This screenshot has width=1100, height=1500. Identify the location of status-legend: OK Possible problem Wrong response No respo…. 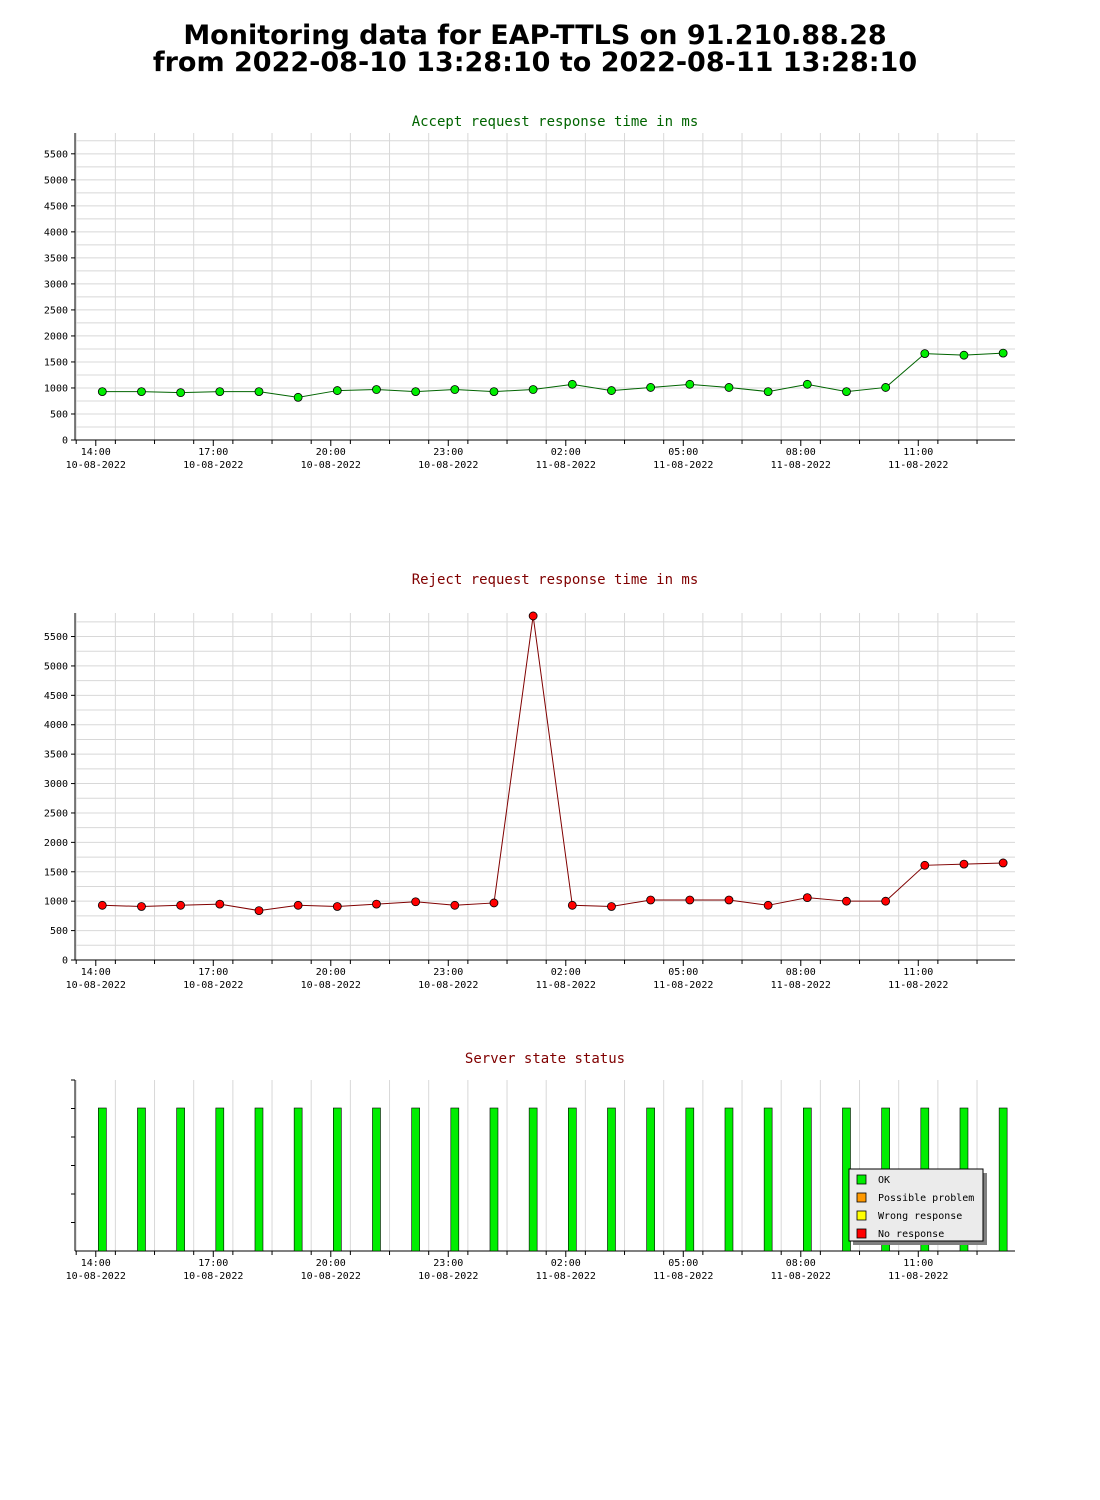
(917, 1206).